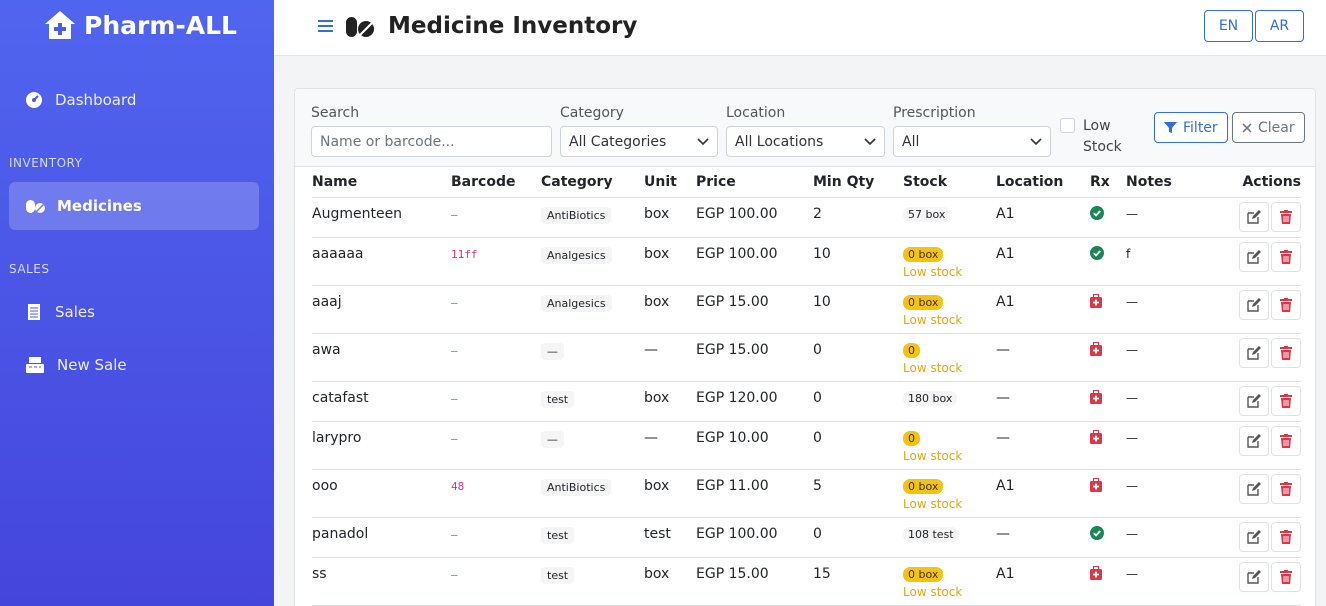 The image size is (1326, 606). Describe the element at coordinates (1128, 253) in the screenshot. I see `cell-notes: f` at that location.